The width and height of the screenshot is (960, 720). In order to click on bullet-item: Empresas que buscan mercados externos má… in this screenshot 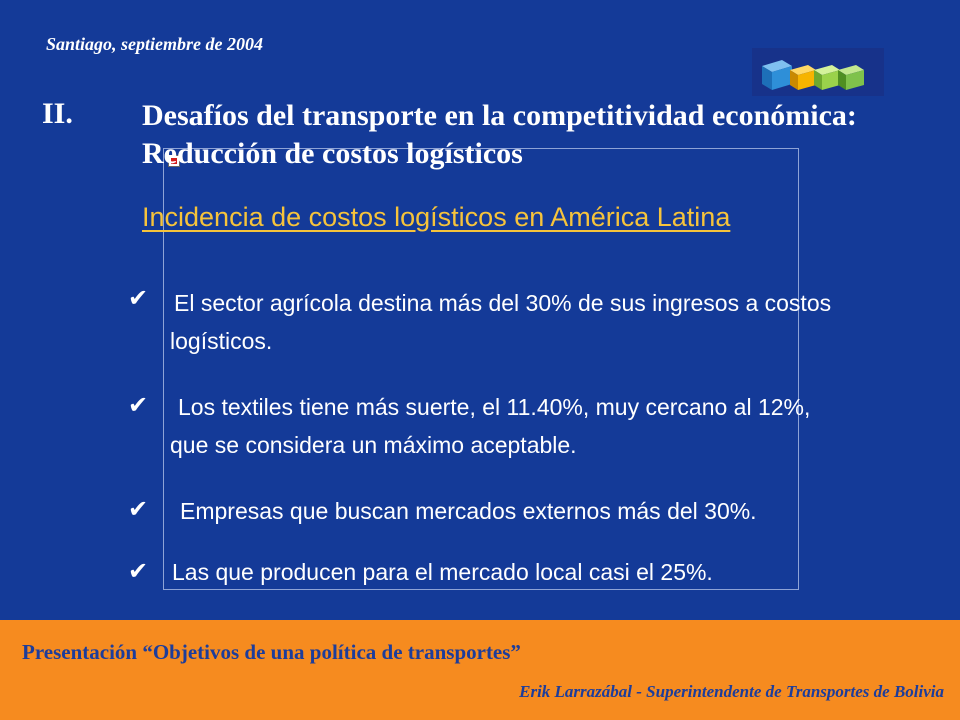, I will do `click(468, 511)`.